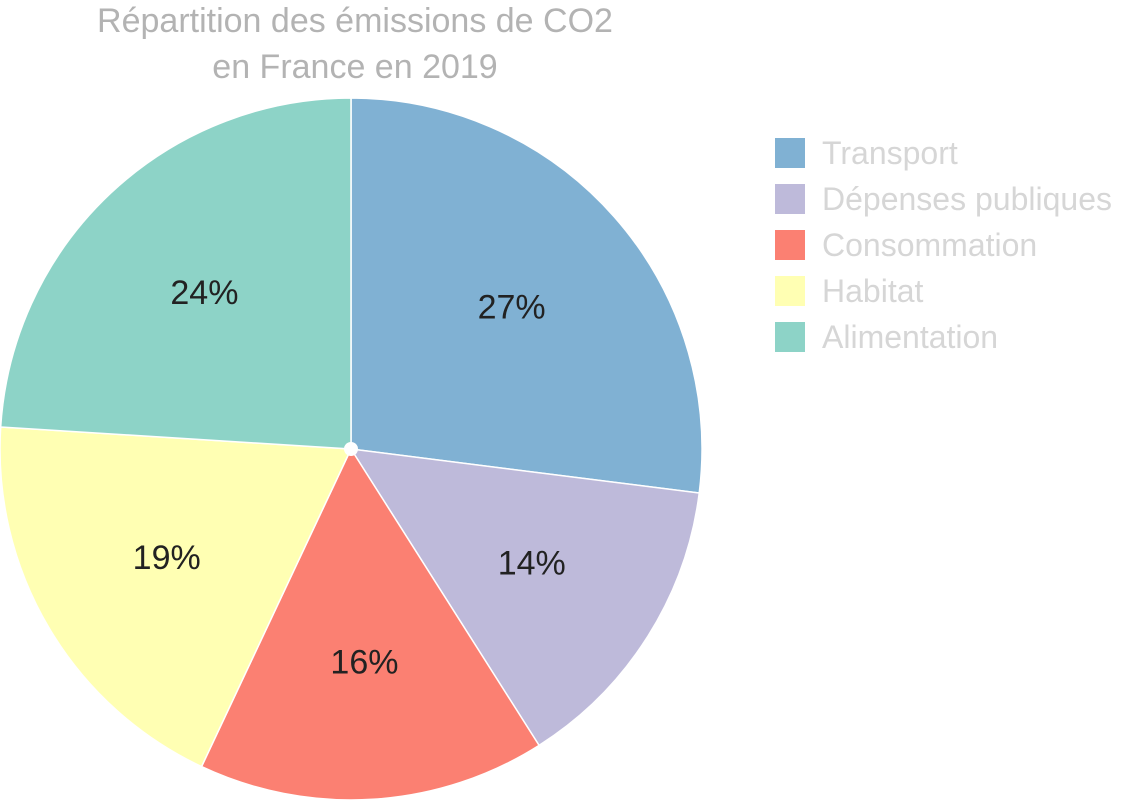 This screenshot has height=800, width=1129. Describe the element at coordinates (967, 199) in the screenshot. I see `legend-label: Dépenses publiques` at that location.